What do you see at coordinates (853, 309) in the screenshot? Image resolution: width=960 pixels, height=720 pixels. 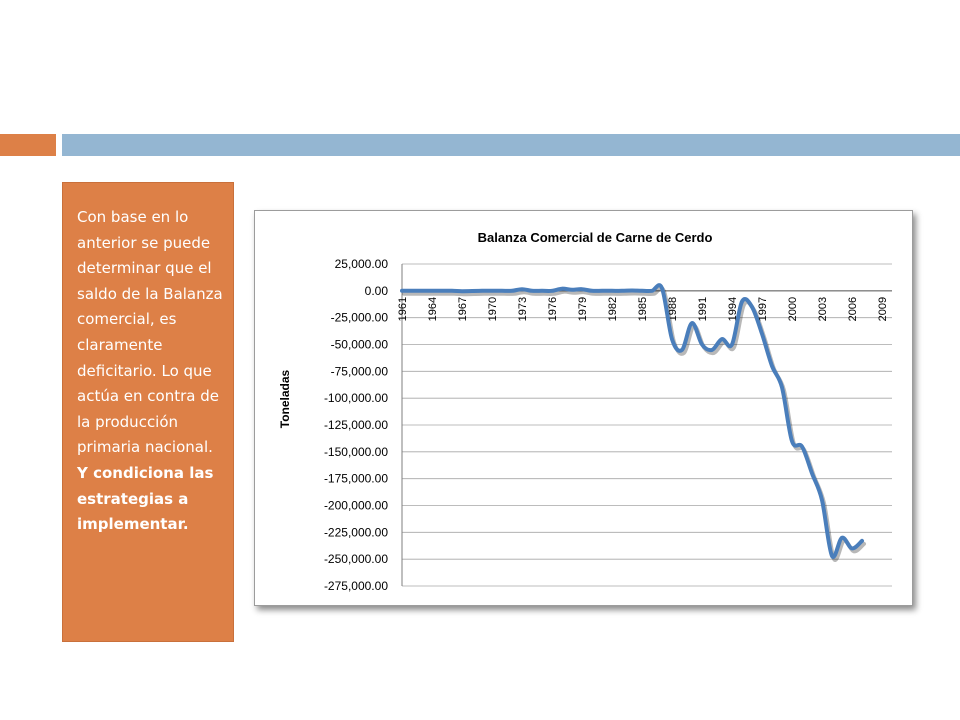 I see `x-tick-label: 2006` at bounding box center [853, 309].